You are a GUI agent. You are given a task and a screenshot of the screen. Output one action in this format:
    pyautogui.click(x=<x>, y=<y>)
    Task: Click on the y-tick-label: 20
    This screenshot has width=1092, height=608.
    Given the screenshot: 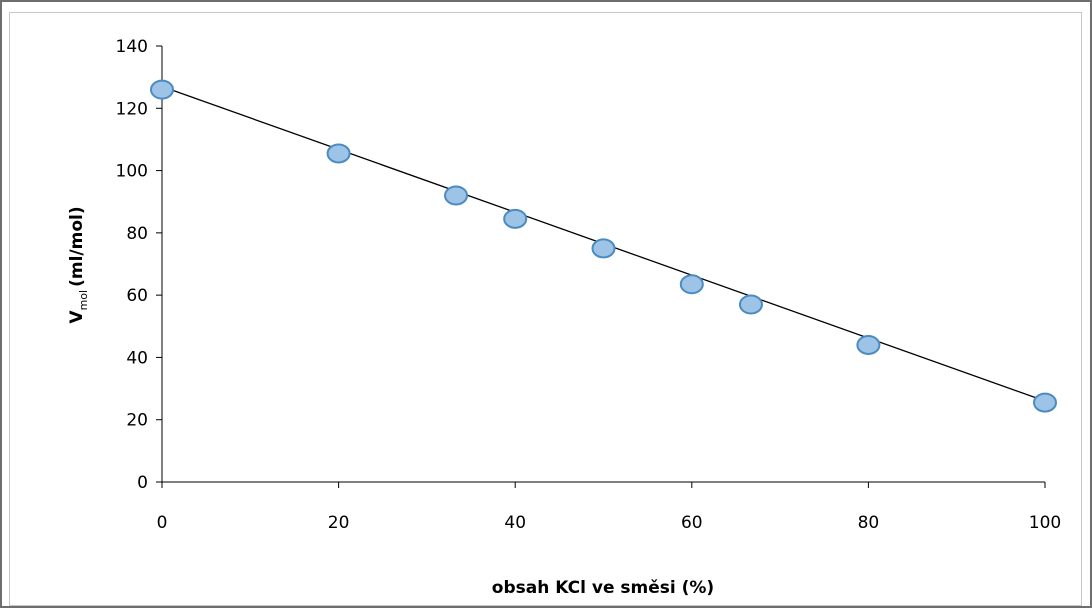 What is the action you would take?
    pyautogui.click(x=137, y=421)
    